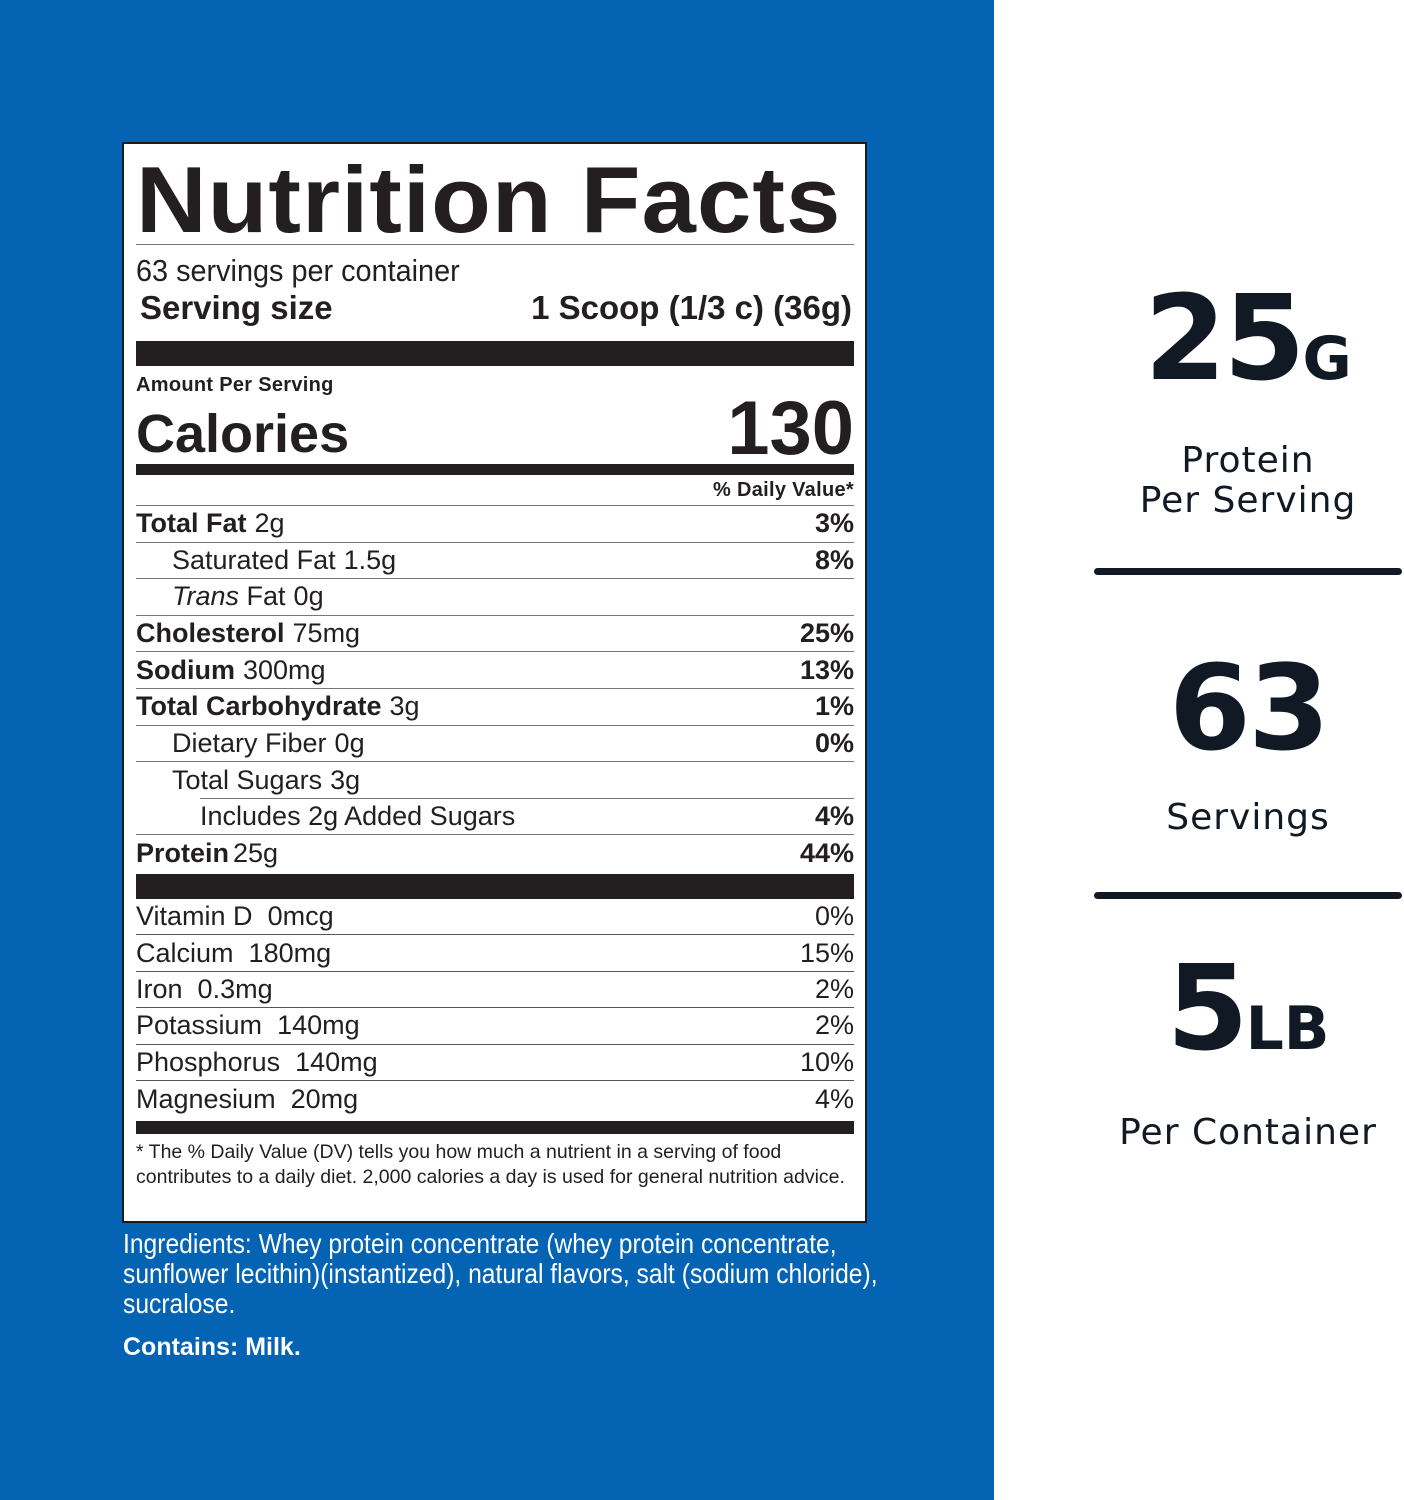 The height and width of the screenshot is (1500, 1404). Describe the element at coordinates (326, 633) in the screenshot. I see `nutrient-amount: 75mg` at that location.